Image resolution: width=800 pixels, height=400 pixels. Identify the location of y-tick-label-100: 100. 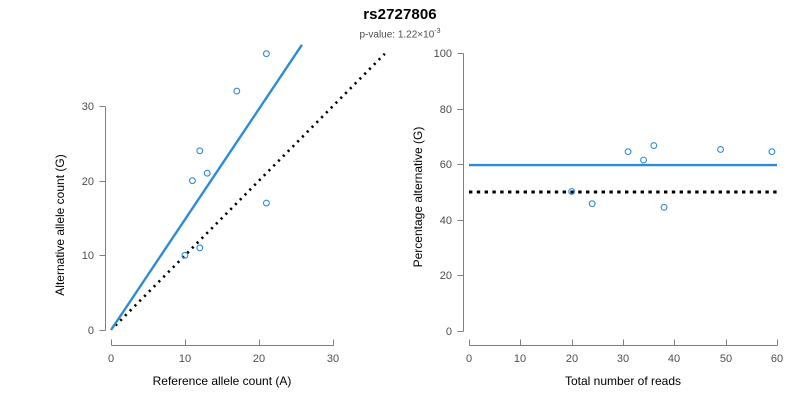
(443, 54).